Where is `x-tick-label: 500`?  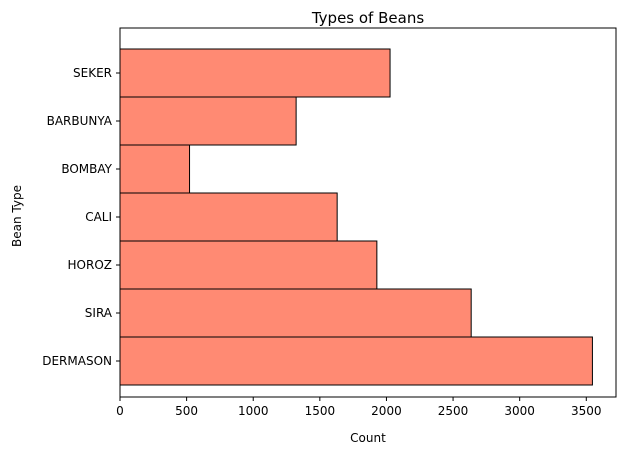 x-tick-label: 500 is located at coordinates (186, 411).